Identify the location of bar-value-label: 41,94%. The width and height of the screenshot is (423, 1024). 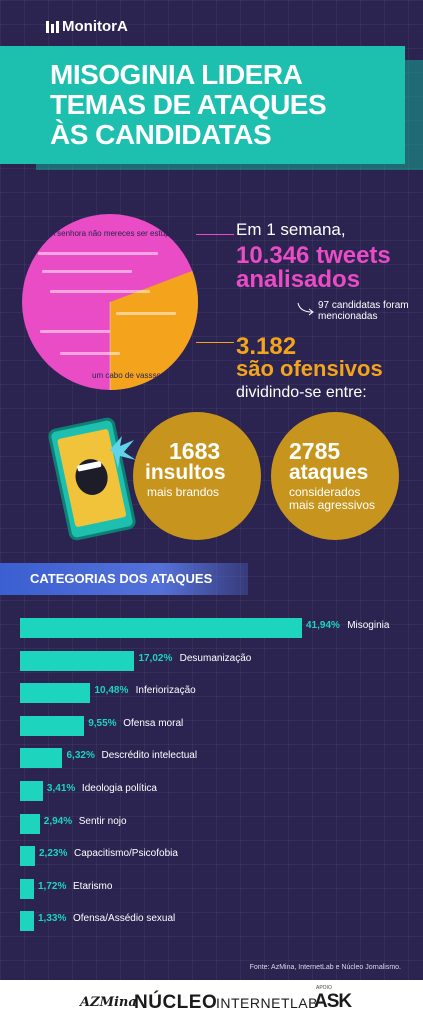
(323, 625).